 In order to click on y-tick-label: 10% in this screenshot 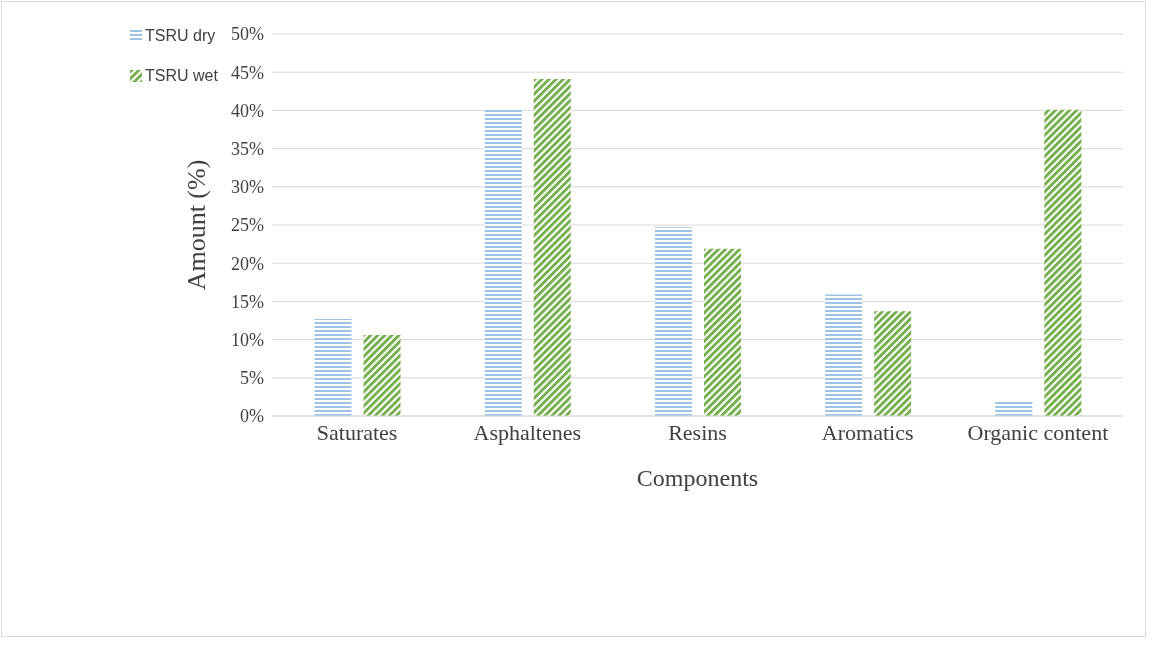, I will do `click(247, 339)`.